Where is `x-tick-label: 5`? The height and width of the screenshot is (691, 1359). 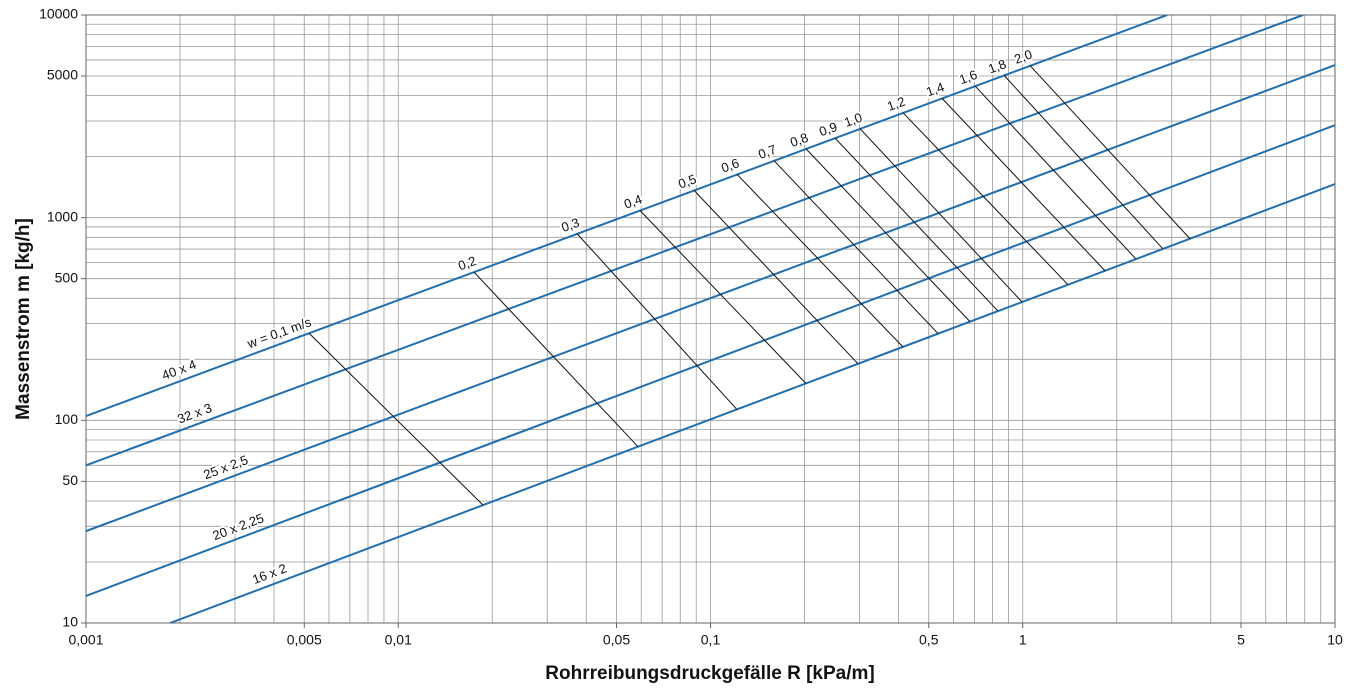 x-tick-label: 5 is located at coordinates (1241, 640).